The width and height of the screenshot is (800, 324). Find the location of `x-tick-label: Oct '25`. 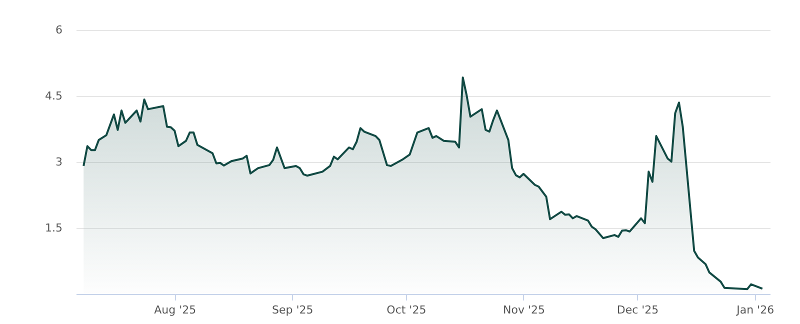

x-tick-label: Oct '25 is located at coordinates (406, 310).